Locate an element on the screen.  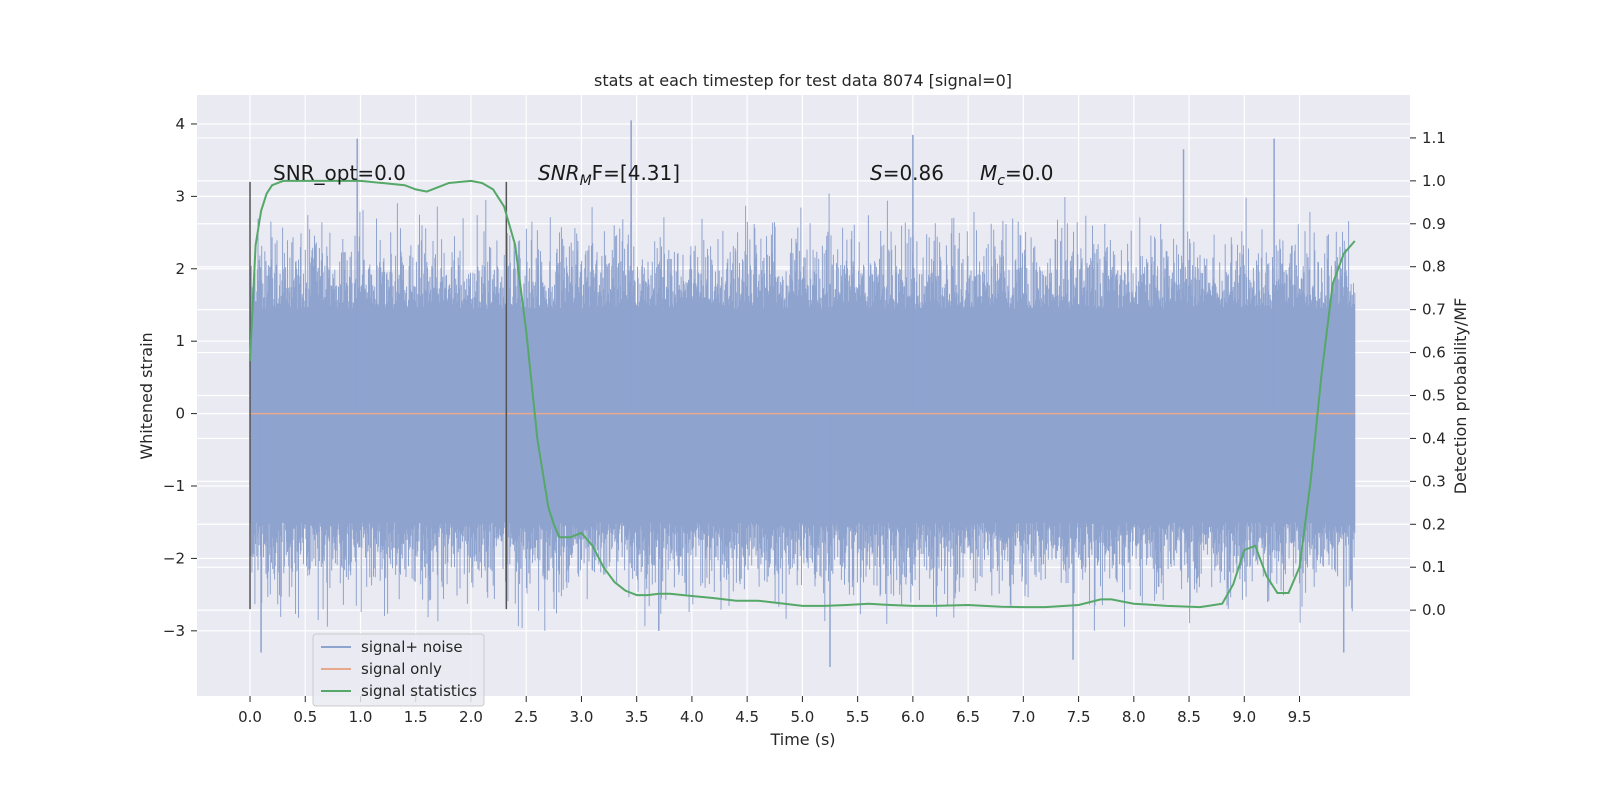
annotation-mc: Mc=0.0 is located at coordinates (1017, 175).